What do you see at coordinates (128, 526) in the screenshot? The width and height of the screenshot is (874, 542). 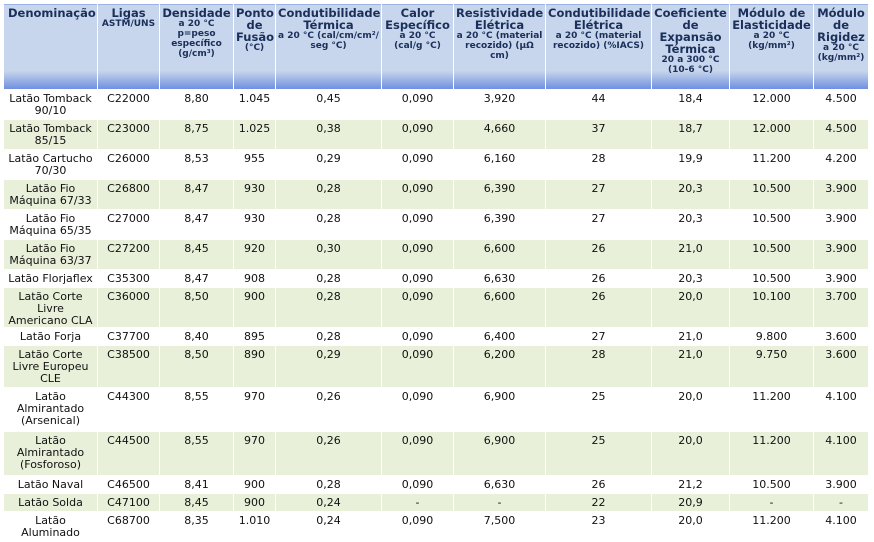 I see `table-cell: C68700` at bounding box center [128, 526].